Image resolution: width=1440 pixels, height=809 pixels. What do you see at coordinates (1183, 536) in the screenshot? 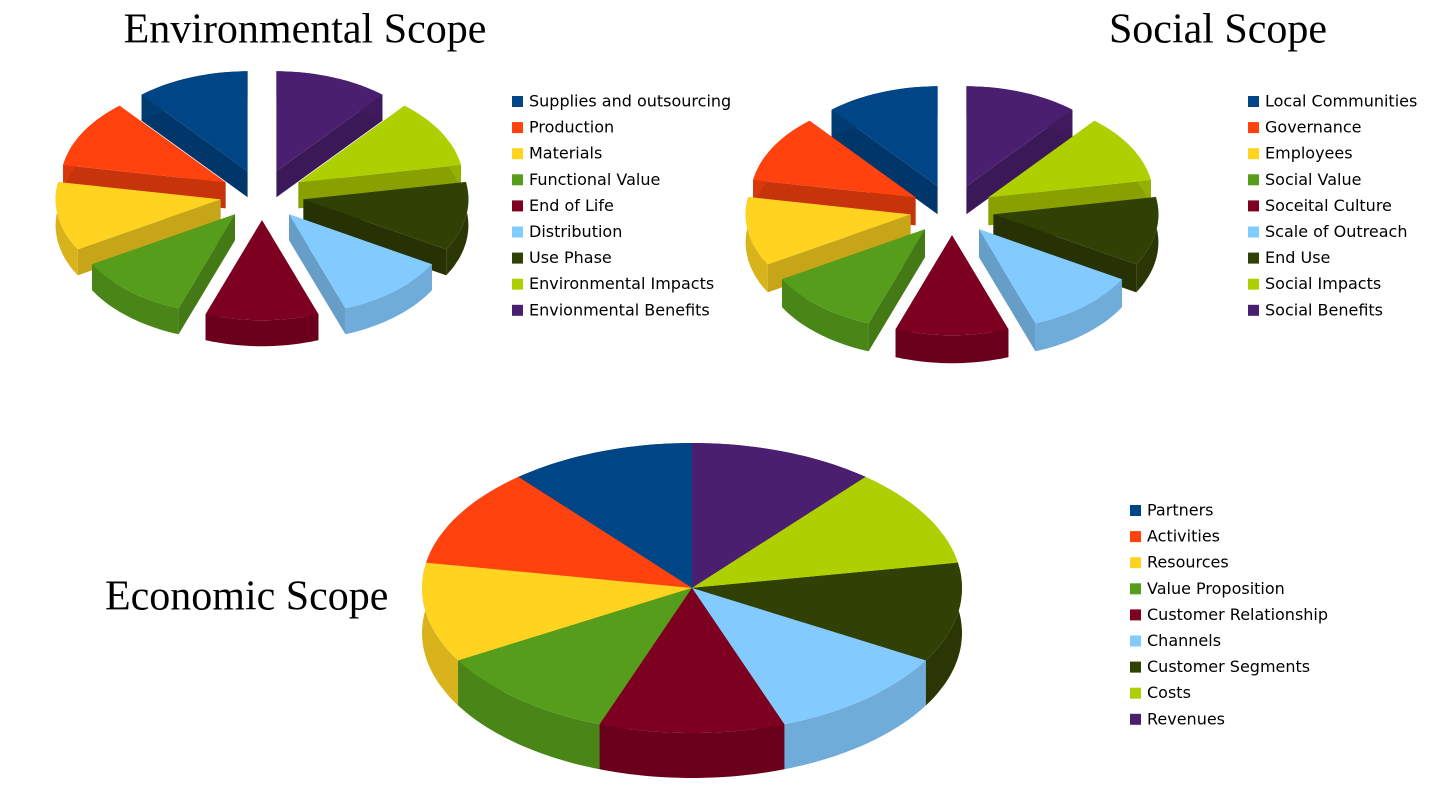
I see `legend-label: Activities` at bounding box center [1183, 536].